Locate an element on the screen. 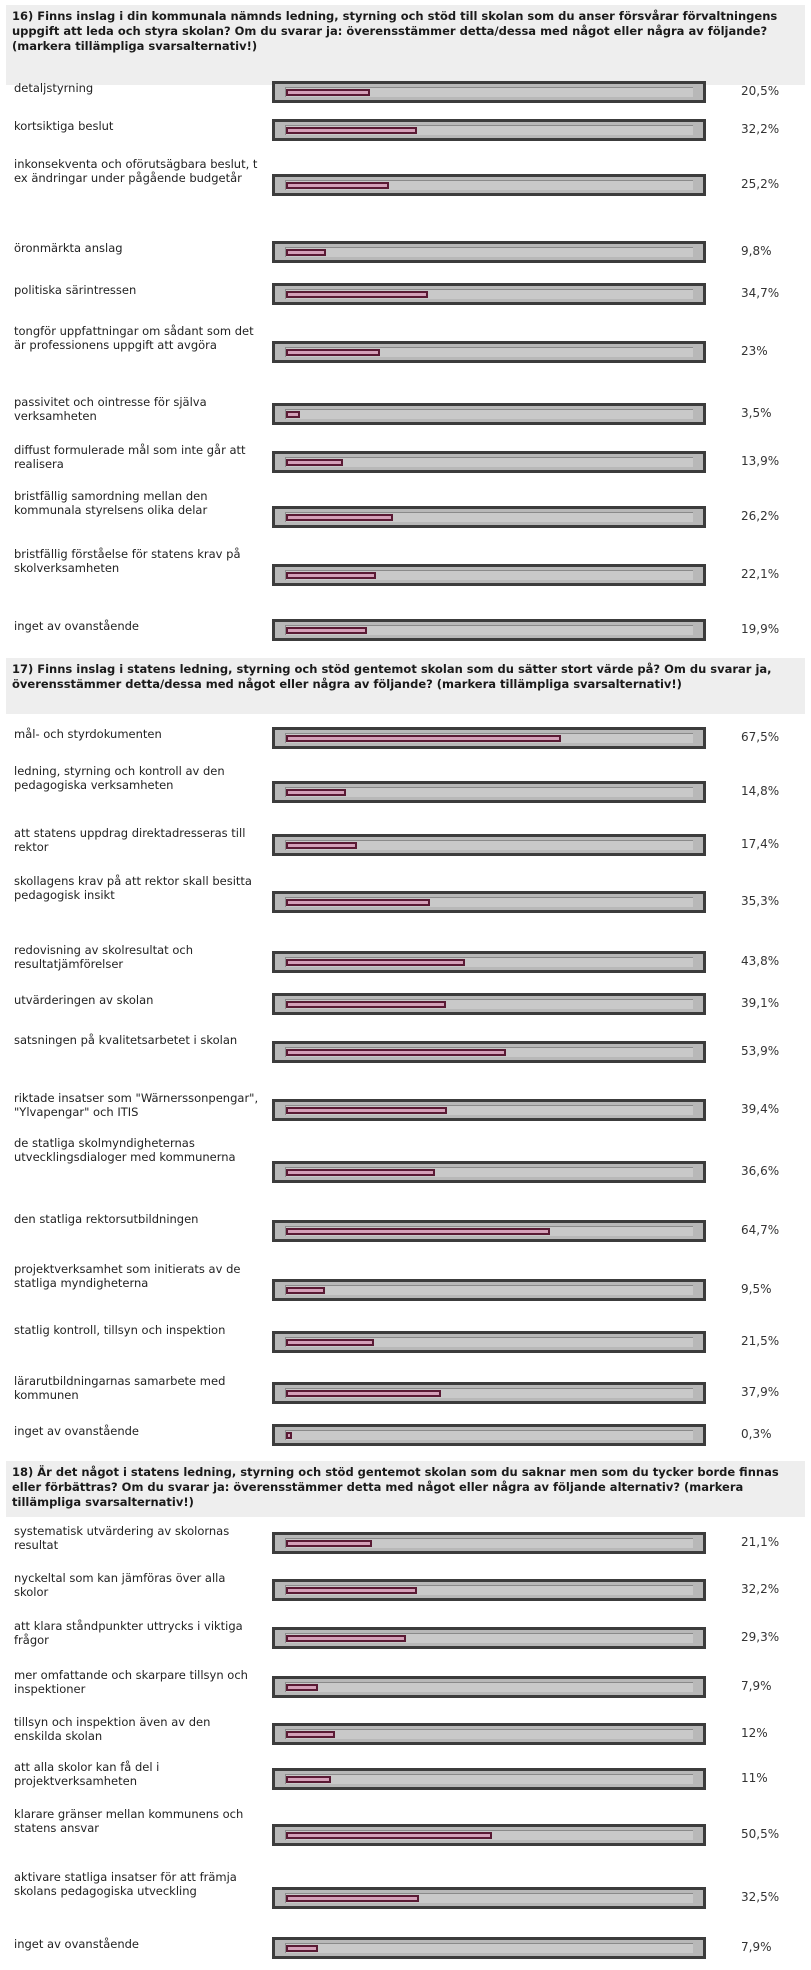 The image size is (811, 1970). category-label: den statliga rektorsutbildningen is located at coordinates (106, 1219).